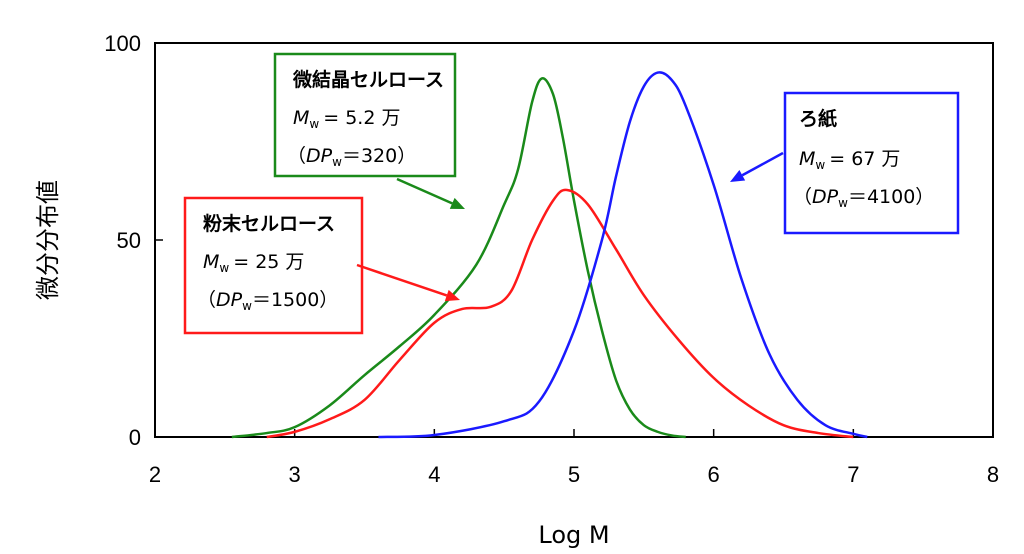  I want to click on annotation-box: ろ紙 Mw = 67 万 （DPw＝4100）, so click(845, 163).